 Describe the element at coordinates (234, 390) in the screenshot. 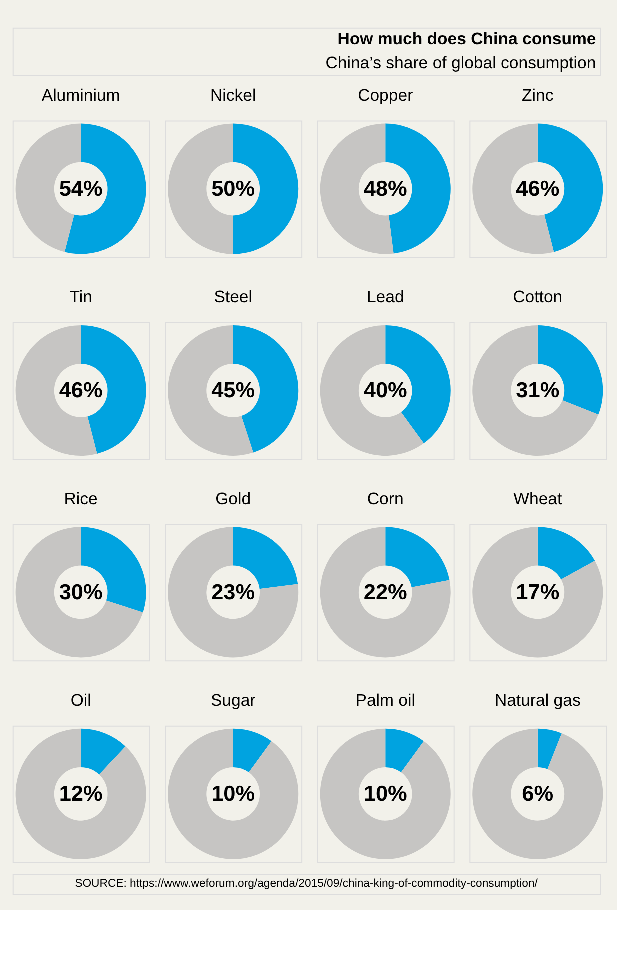

I see `data-label: 45%` at that location.